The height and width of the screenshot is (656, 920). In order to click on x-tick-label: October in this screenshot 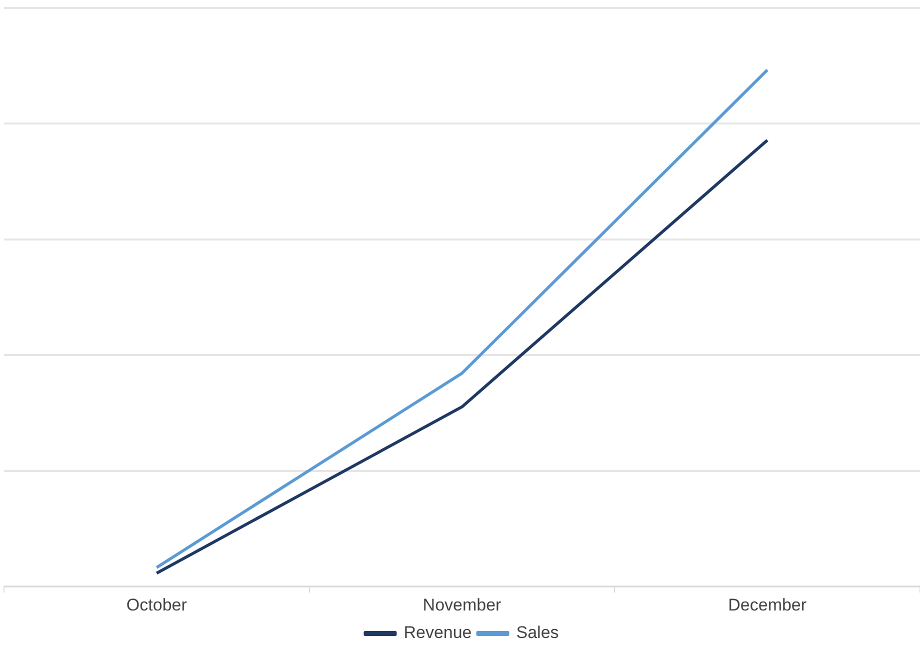, I will do `click(157, 604)`.